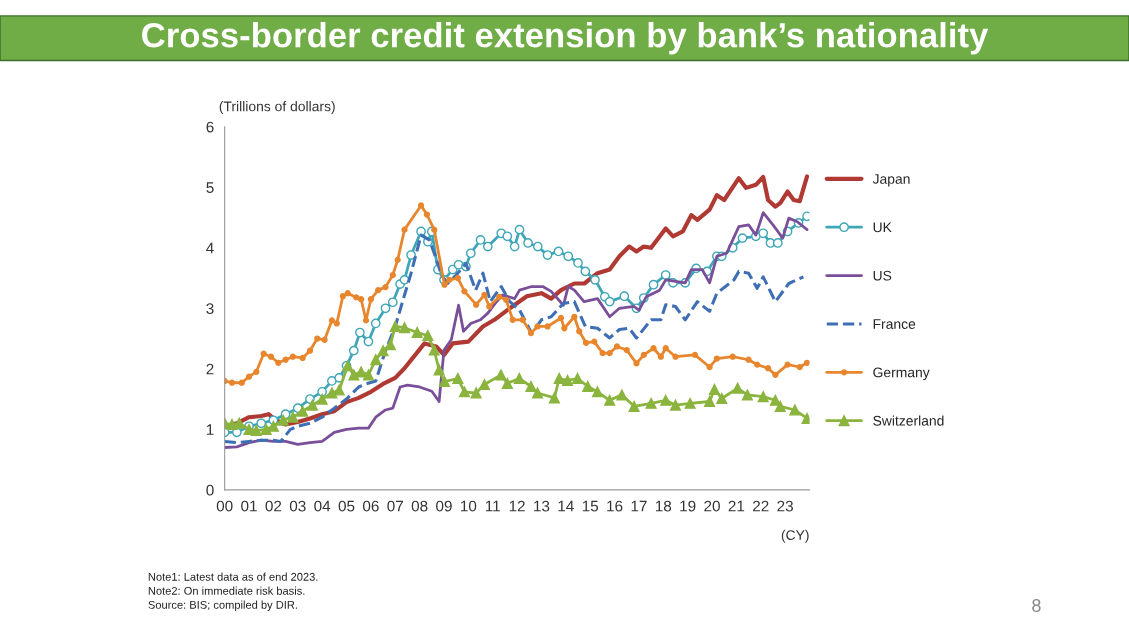  I want to click on y-axis-title: (Trillions of dollars), so click(277, 108).